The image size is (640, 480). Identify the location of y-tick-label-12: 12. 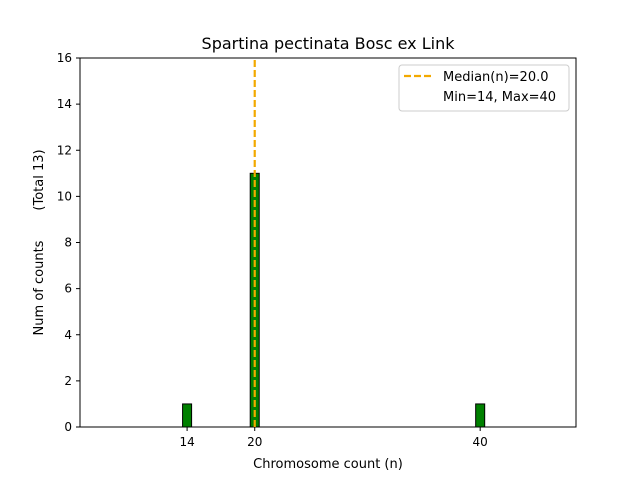
(64, 150).